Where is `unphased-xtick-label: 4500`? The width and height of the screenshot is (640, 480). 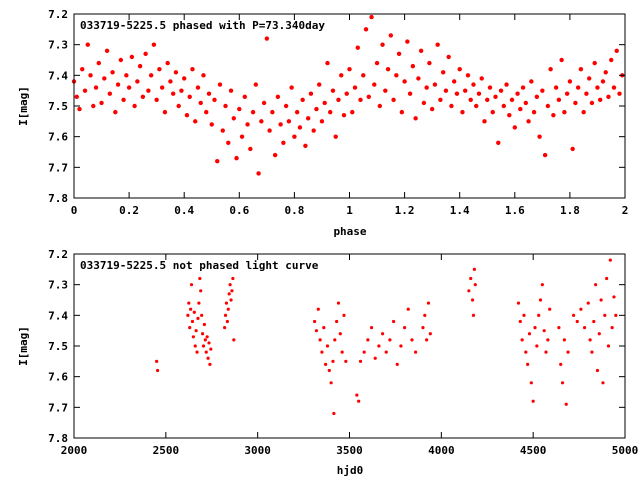 unphased-xtick-label: 4500 is located at coordinates (533, 450).